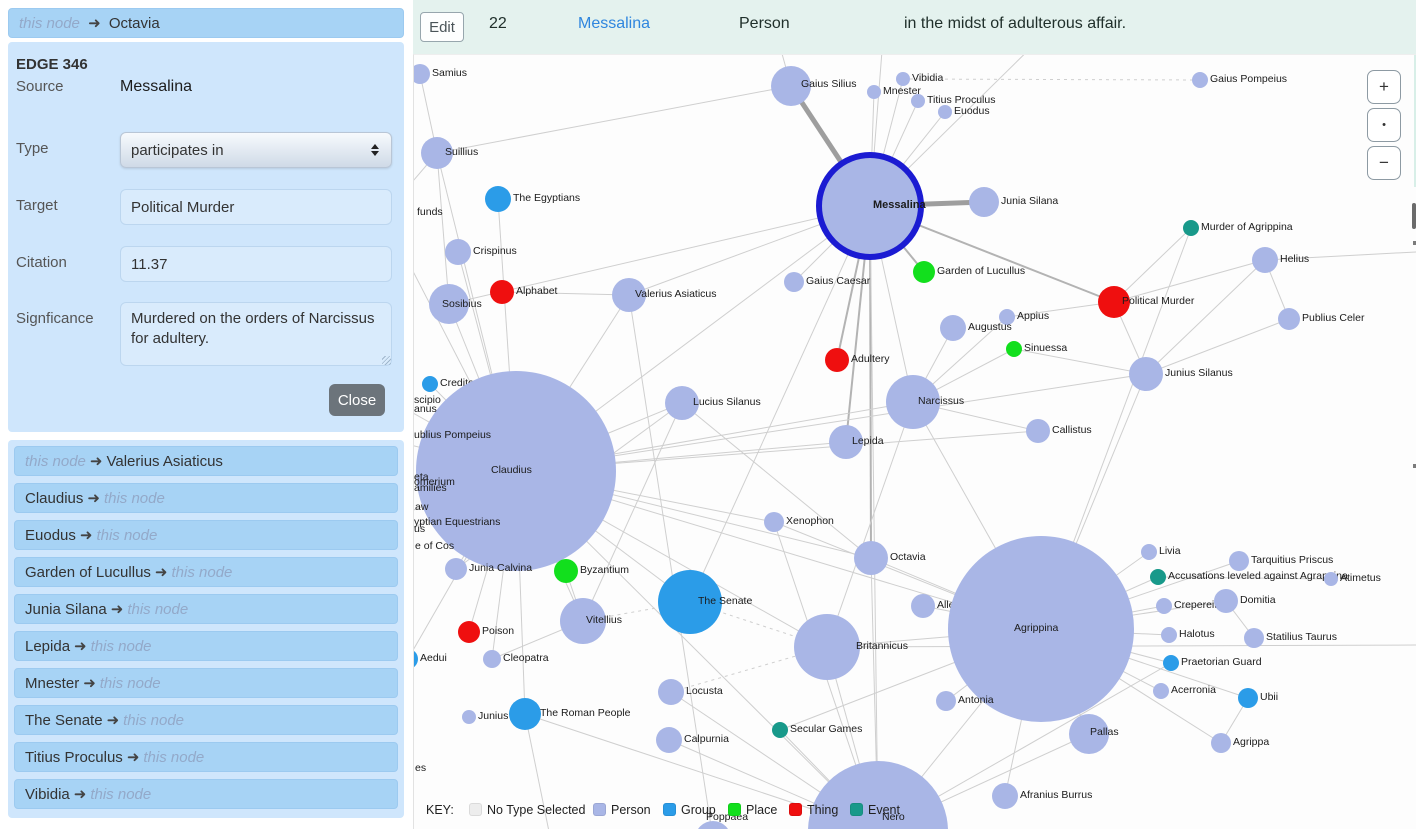  I want to click on graph-node-gaius-caesar, so click(794, 282).